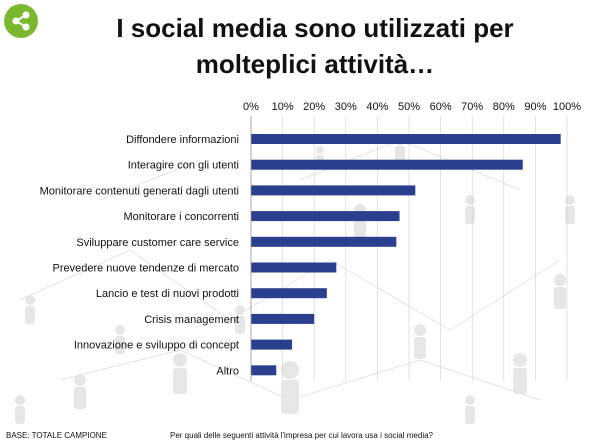 The width and height of the screenshot is (593, 443). Describe the element at coordinates (145, 269) in the screenshot. I see `category-label: Prevedere nuove tendenze di mercato` at that location.